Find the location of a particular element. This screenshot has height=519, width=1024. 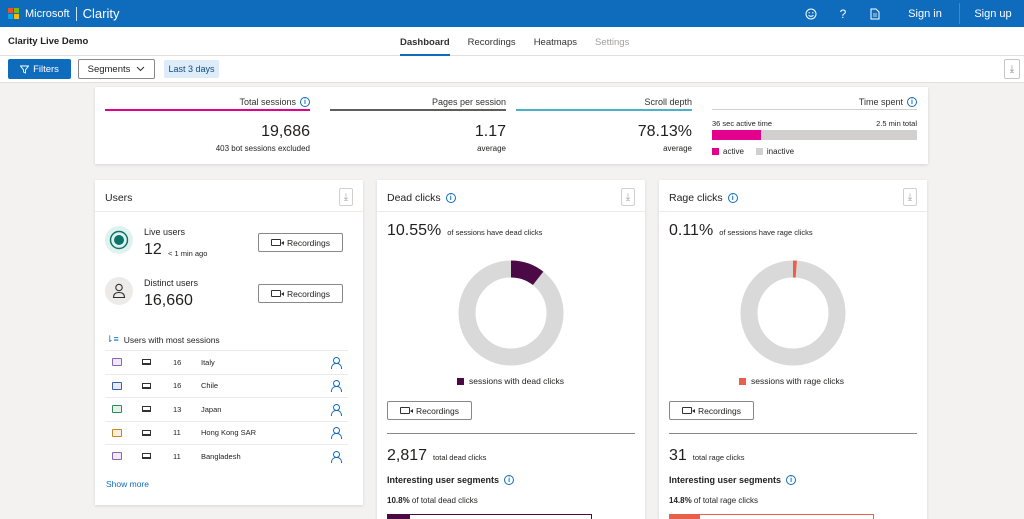

document-icon is located at coordinates (875, 14).